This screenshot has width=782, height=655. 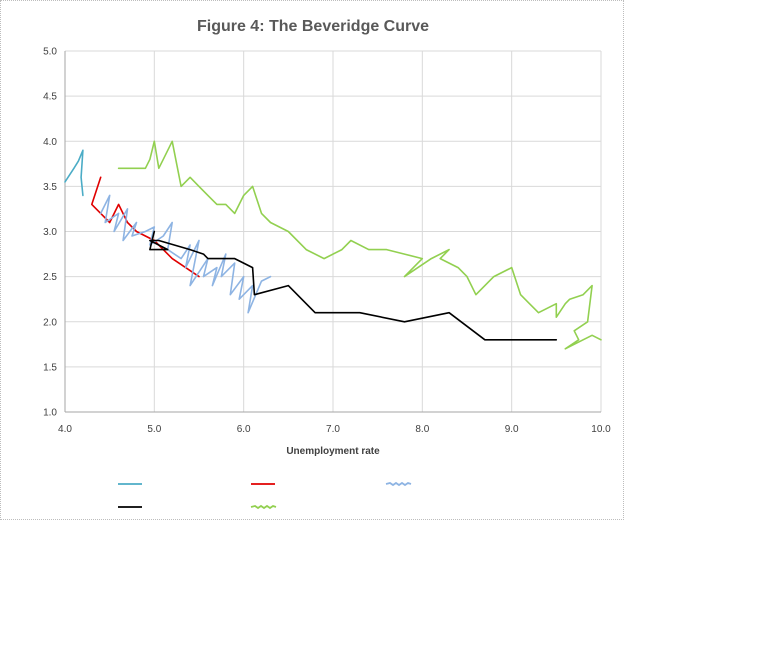 I want to click on y-tick-label: 4.5, so click(x=50, y=97).